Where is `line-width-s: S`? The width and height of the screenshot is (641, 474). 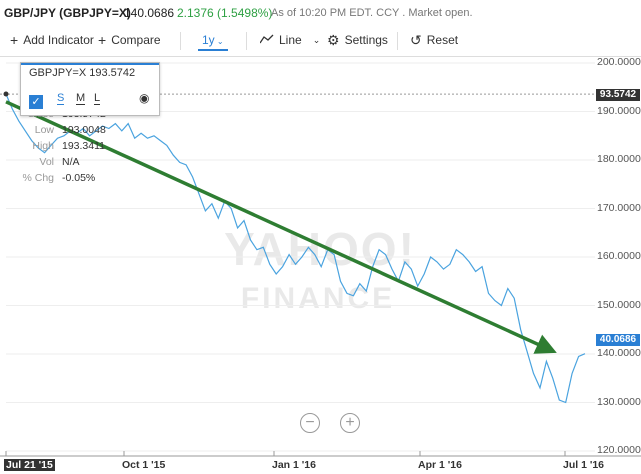
line-width-s: S is located at coordinates (61, 98).